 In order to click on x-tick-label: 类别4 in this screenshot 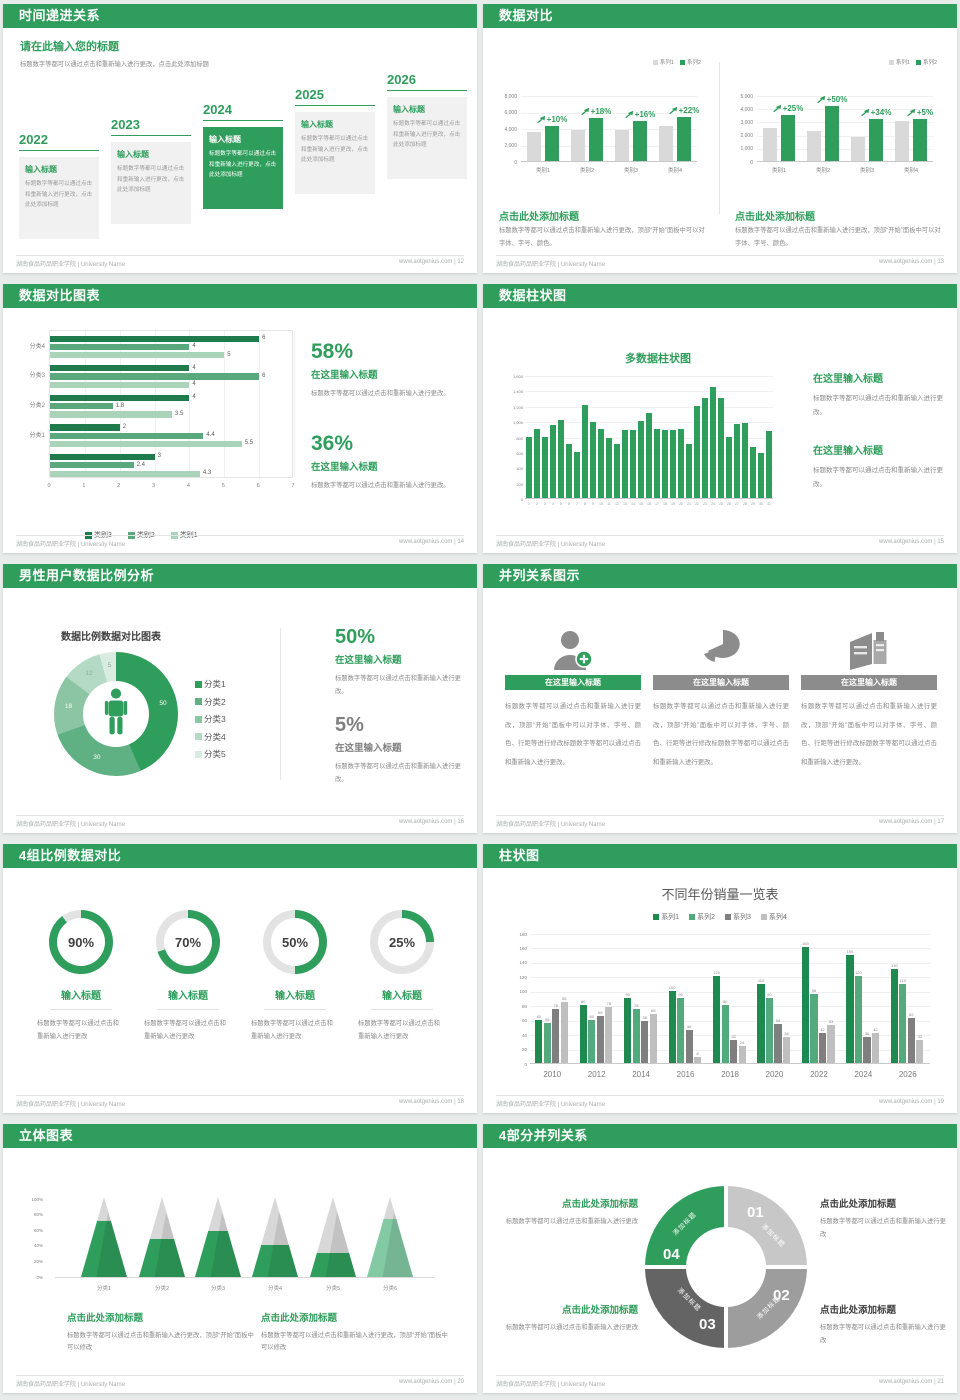, I will do `click(911, 171)`.